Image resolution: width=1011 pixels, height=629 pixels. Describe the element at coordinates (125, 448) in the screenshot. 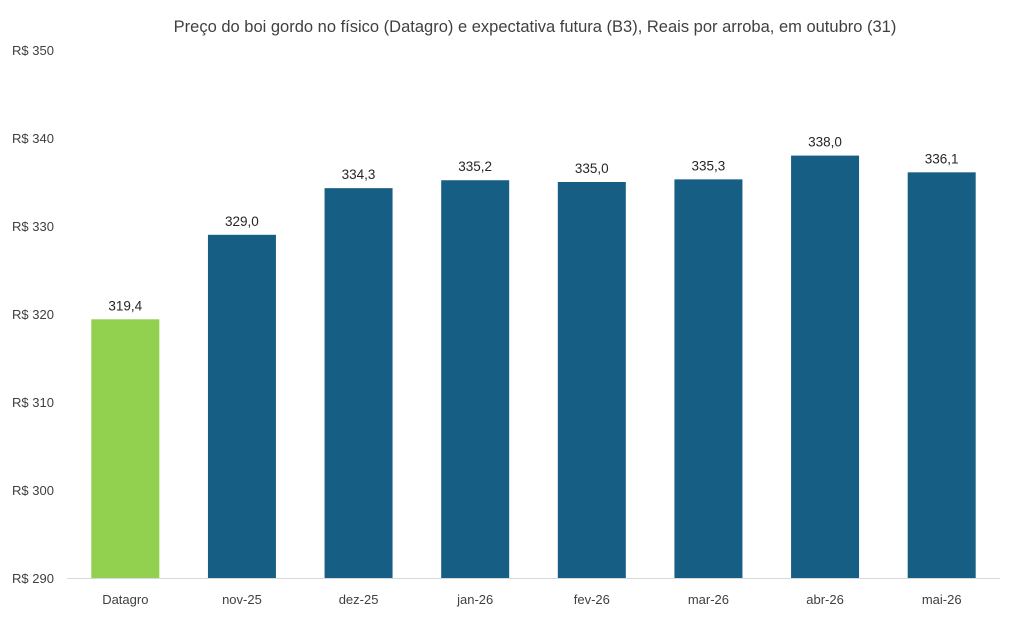

I see `bar-datagro` at that location.